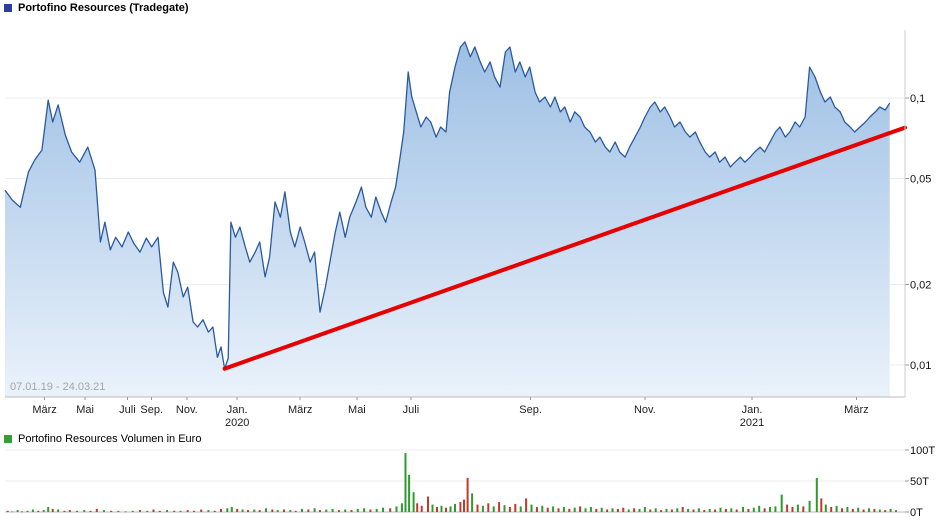 The height and width of the screenshot is (526, 940). What do you see at coordinates (357, 410) in the screenshot?
I see `price-x-tick-label: Mai` at bounding box center [357, 410].